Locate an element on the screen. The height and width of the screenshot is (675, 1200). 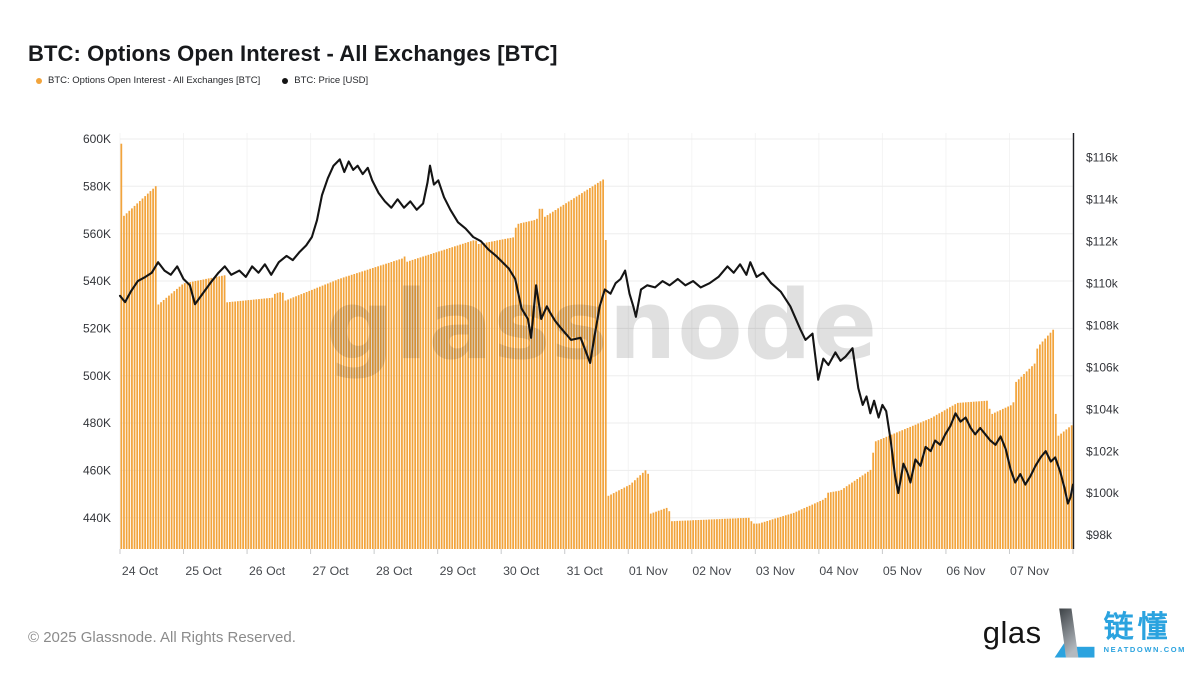
x-axis-date-label: 02 Nov is located at coordinates (712, 571).